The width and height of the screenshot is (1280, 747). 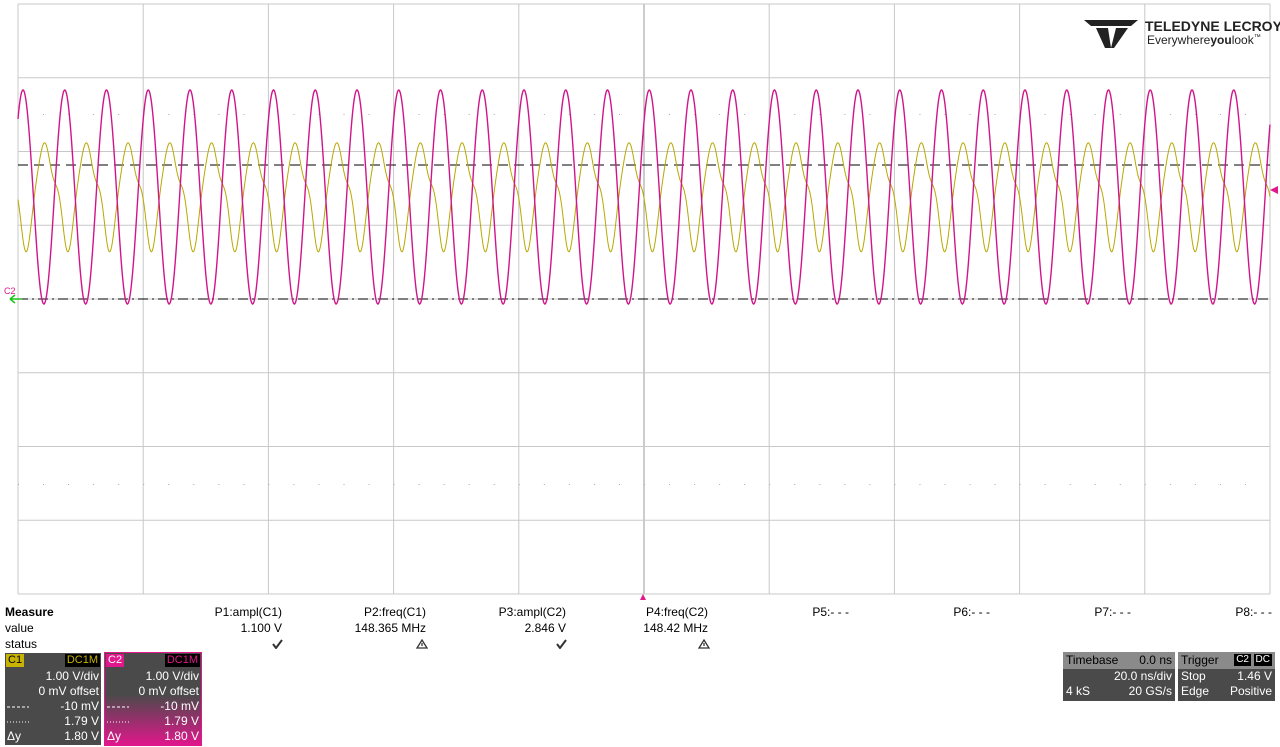 What do you see at coordinates (1150, 691) in the screenshot?
I see `timebase-rate: 20 GS/s` at bounding box center [1150, 691].